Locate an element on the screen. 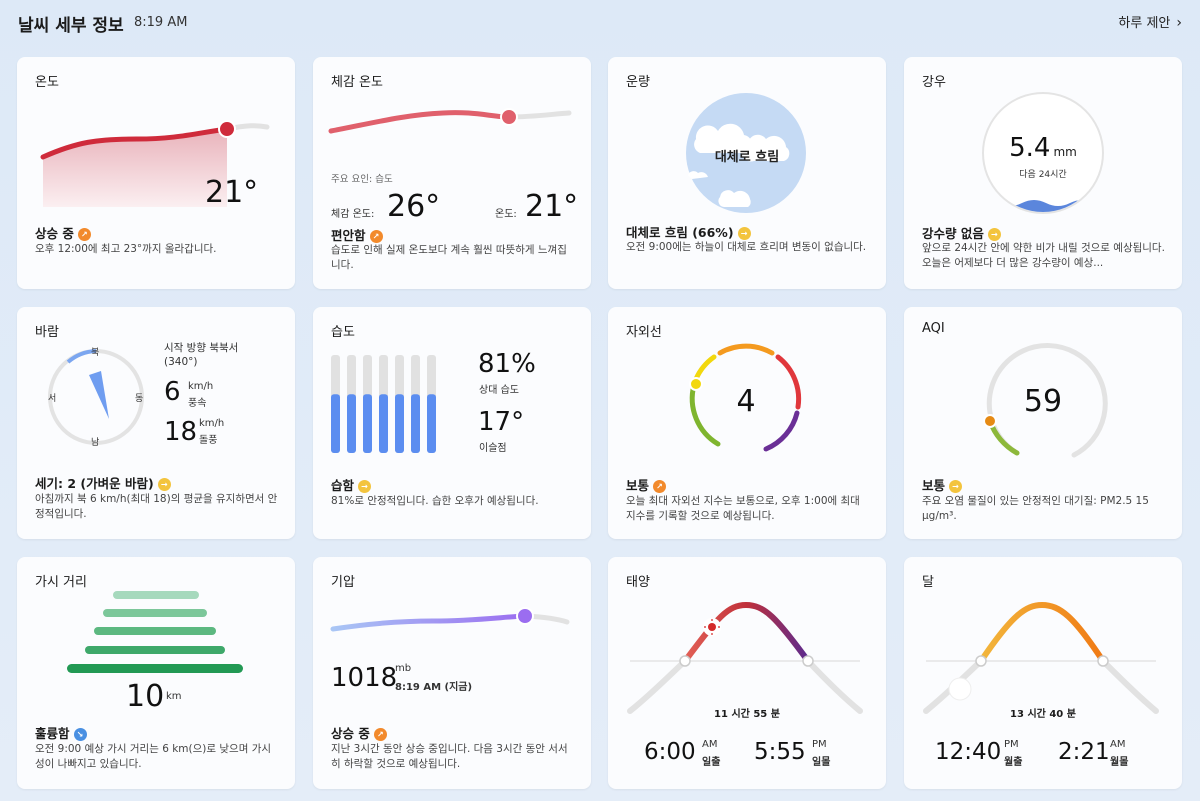 This screenshot has height=801, width=1200. wind-speed: 6 is located at coordinates (172, 392).